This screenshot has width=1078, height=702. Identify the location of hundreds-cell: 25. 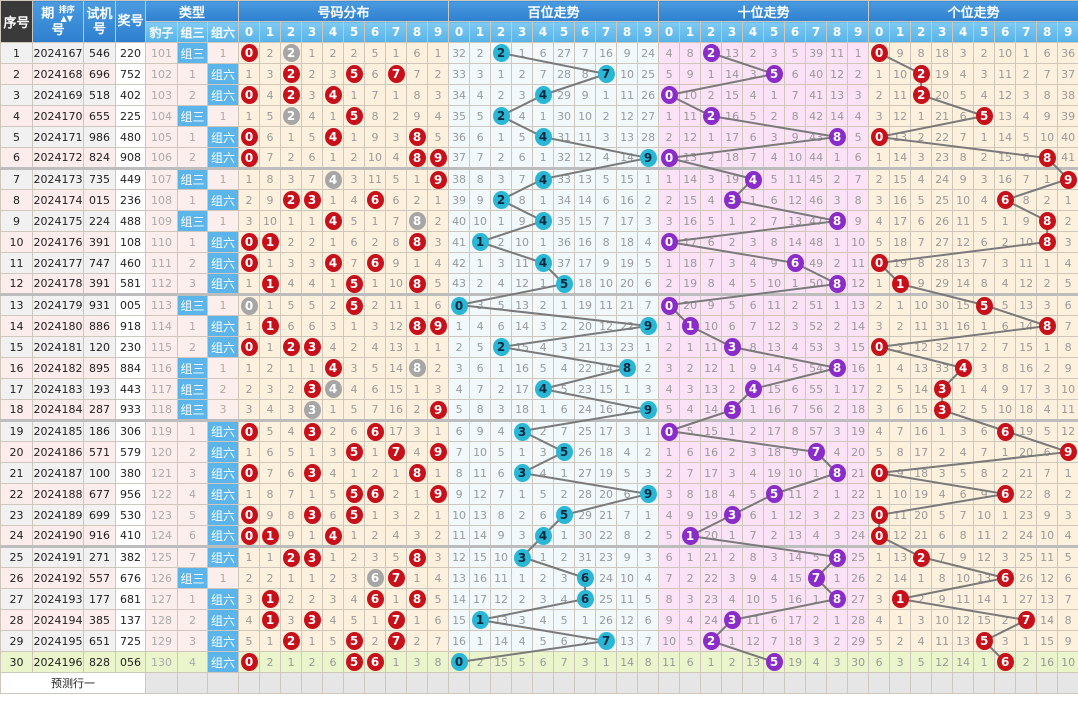
(606, 599).